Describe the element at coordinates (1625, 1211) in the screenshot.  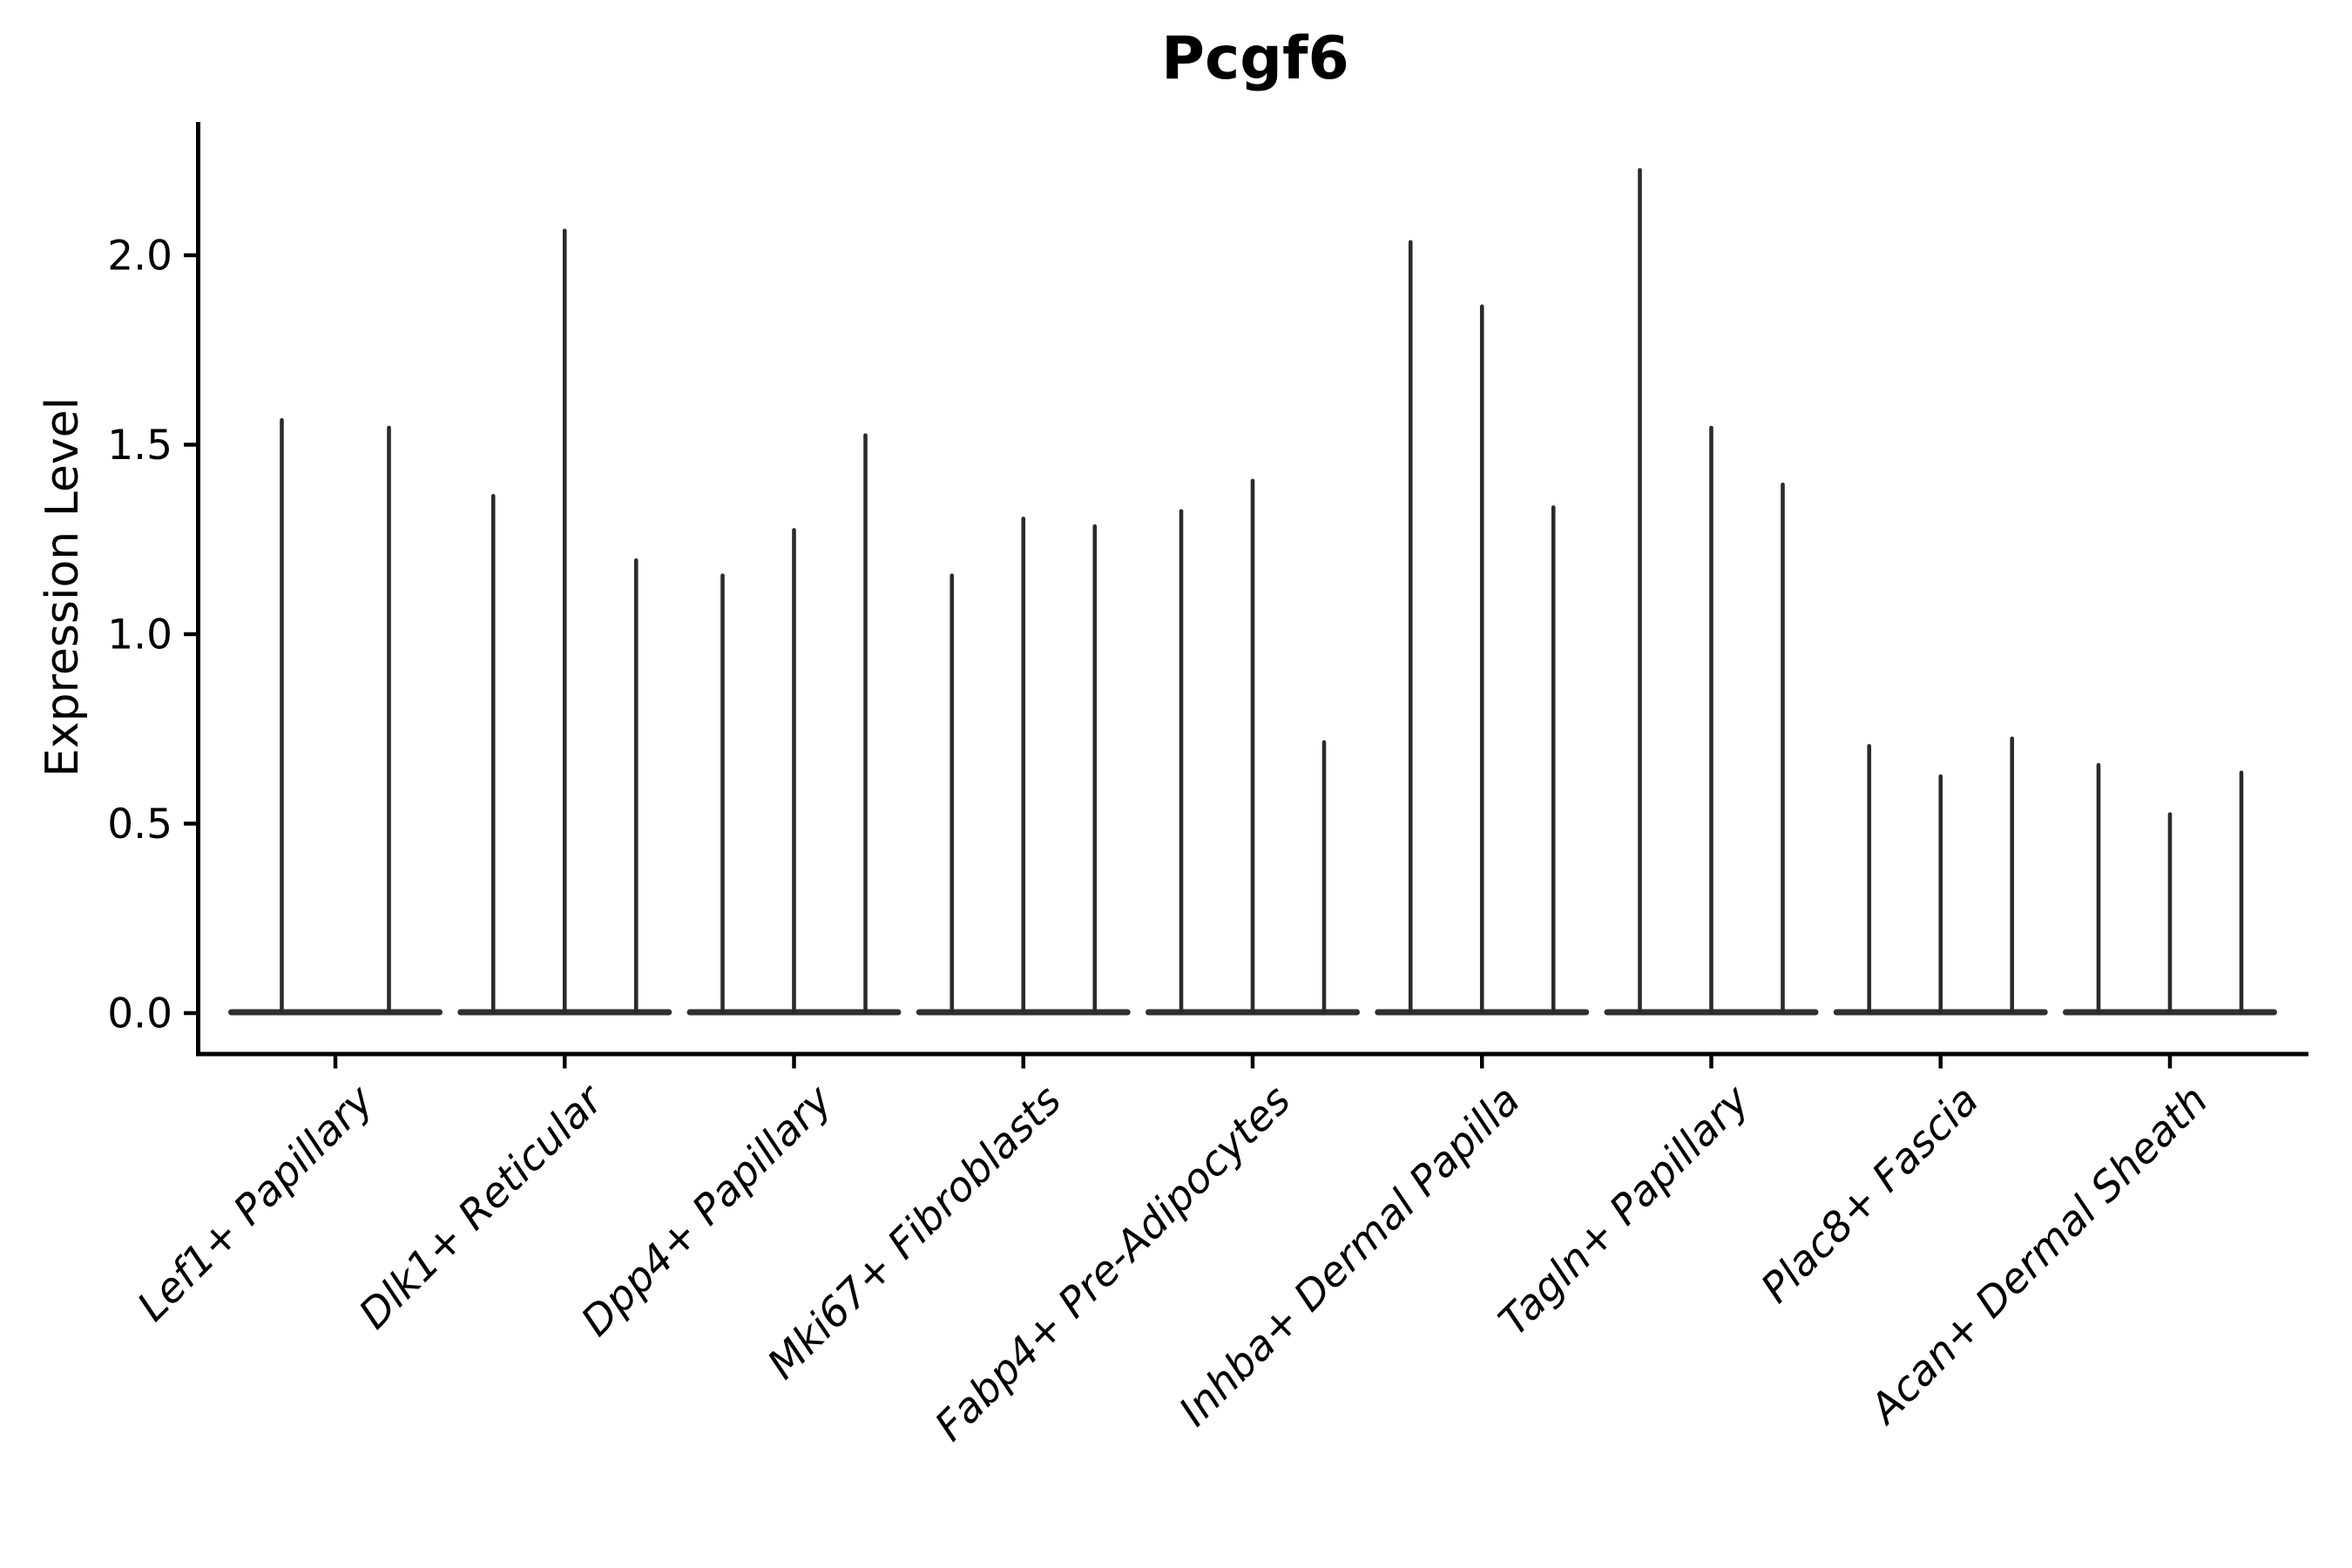
I see `x-category-label: Tagln+ Papillary` at that location.